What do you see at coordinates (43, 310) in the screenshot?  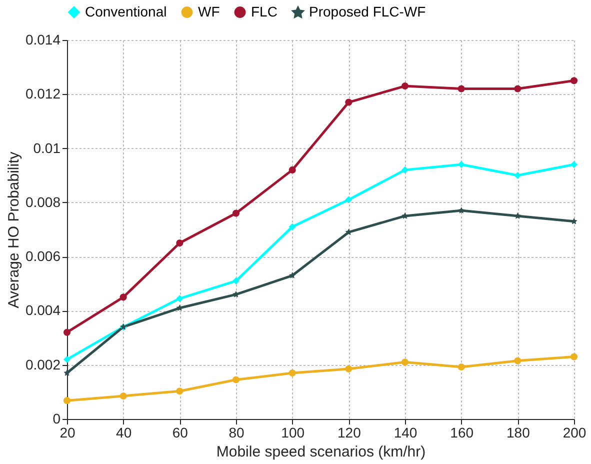 I see `y-tick-label: 0.004` at bounding box center [43, 310].